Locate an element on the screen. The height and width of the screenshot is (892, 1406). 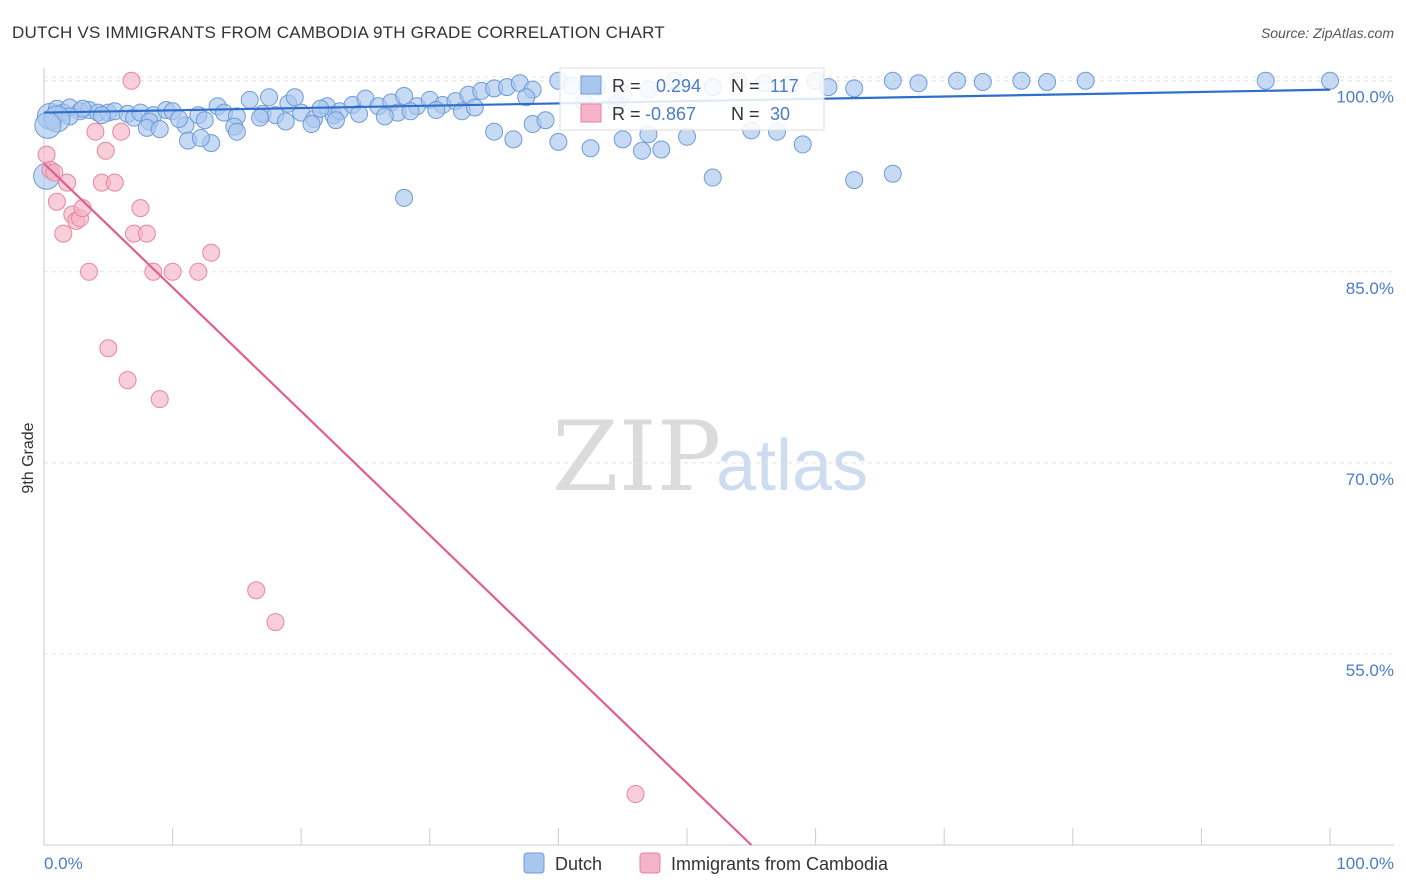
chart-source: Source: ZipAtlas.com is located at coordinates (1327, 33).